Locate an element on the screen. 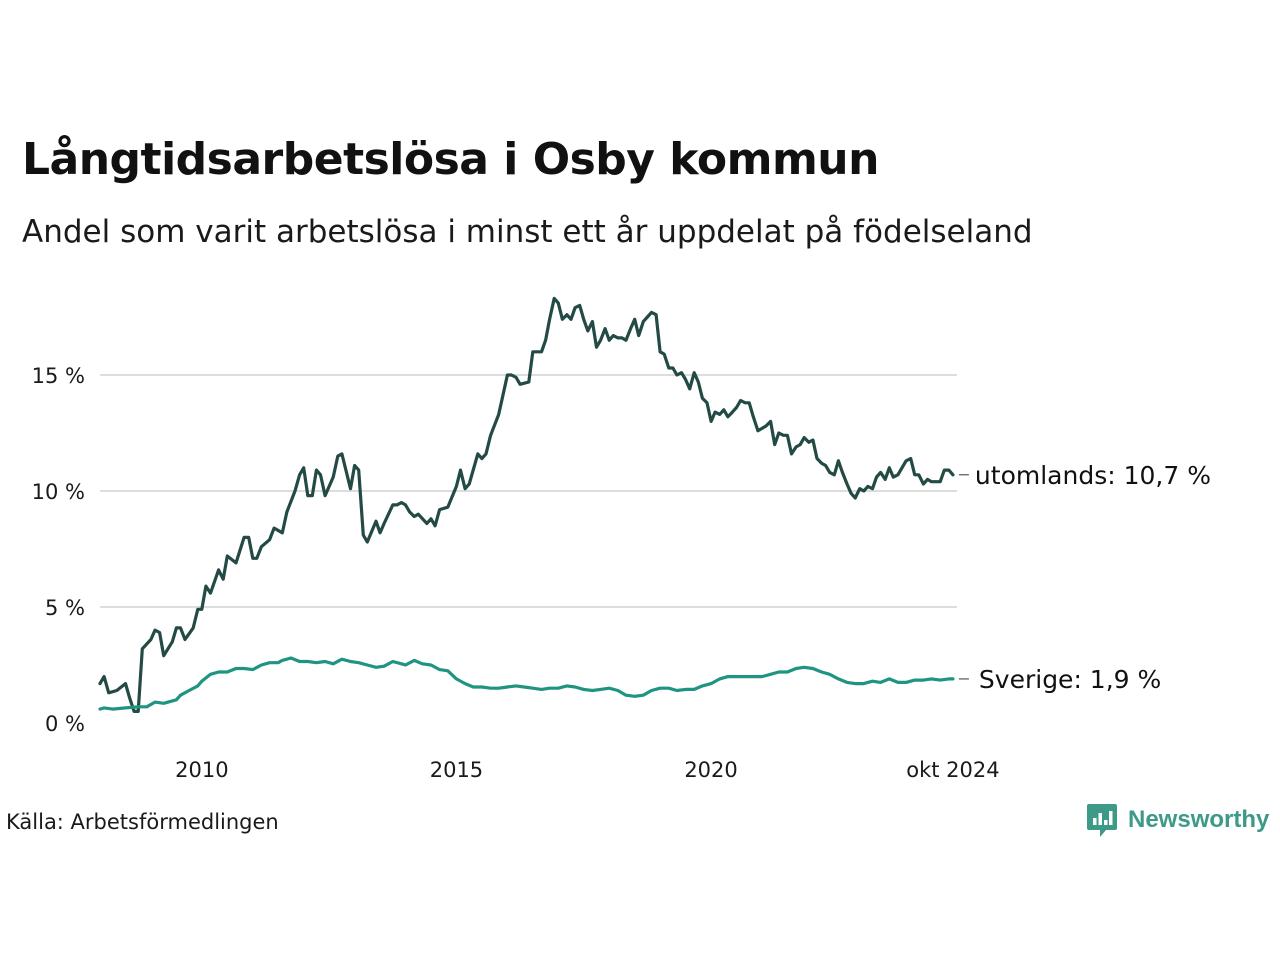 The height and width of the screenshot is (960, 1280). y-tick-label: 0 % is located at coordinates (65, 724).